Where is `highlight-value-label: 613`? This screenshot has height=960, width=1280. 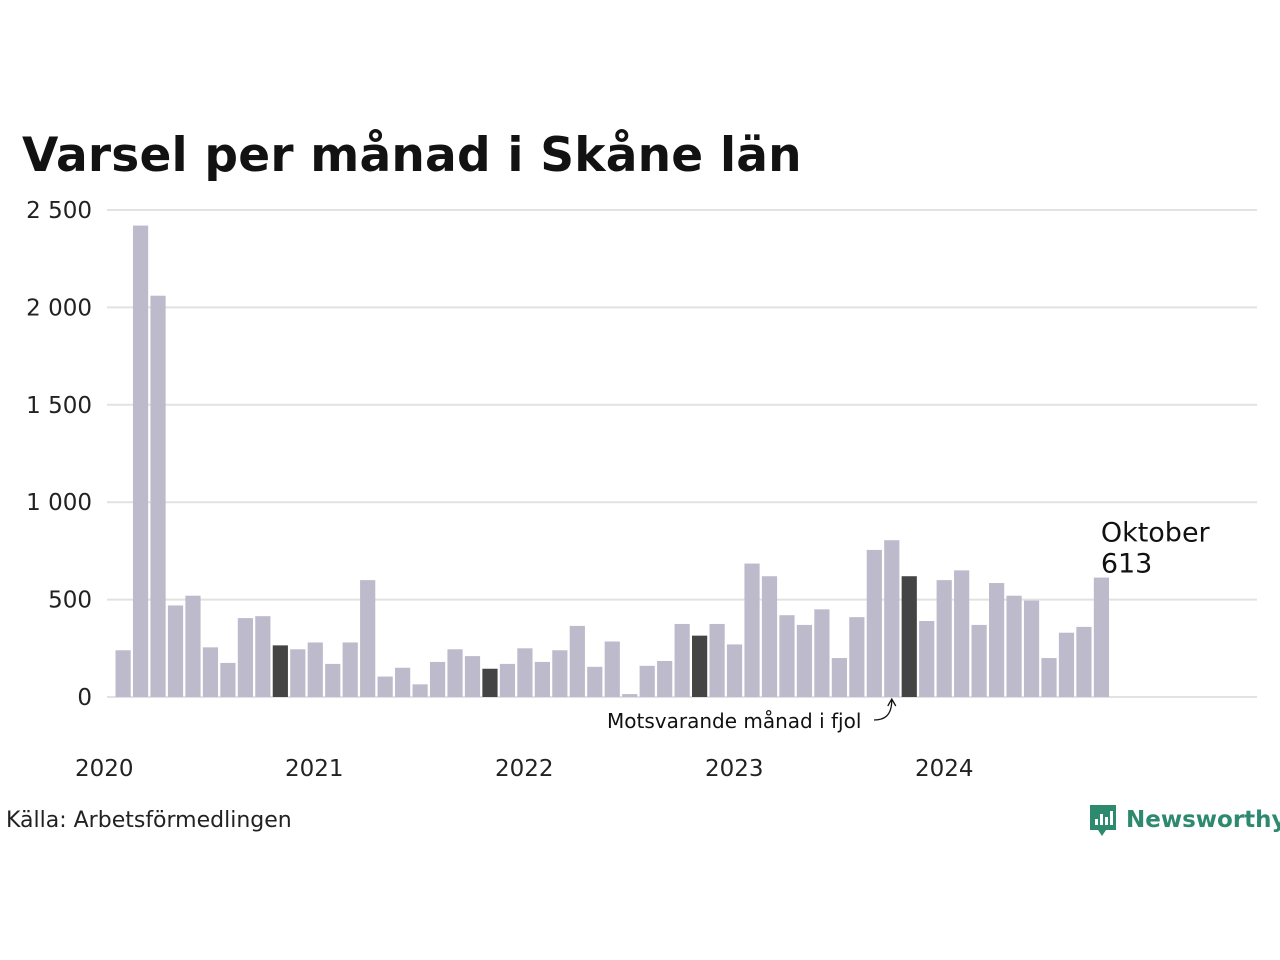
highlight-value-label: 613 is located at coordinates (1127, 564).